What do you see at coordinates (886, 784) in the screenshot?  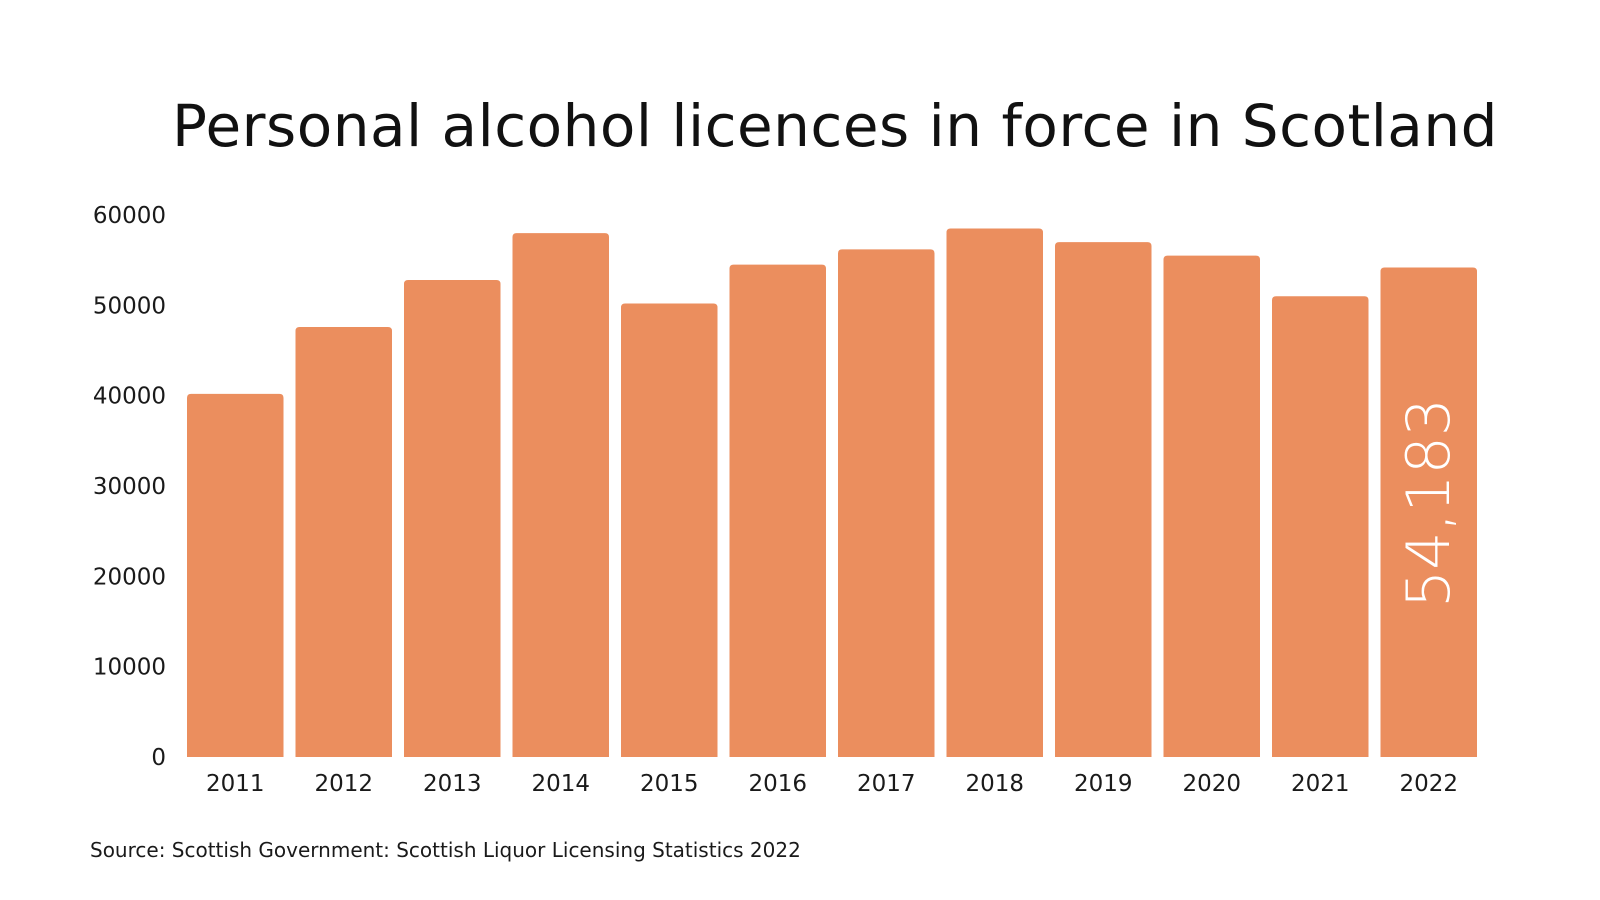 I see `x-tick-label: 2017` at bounding box center [886, 784].